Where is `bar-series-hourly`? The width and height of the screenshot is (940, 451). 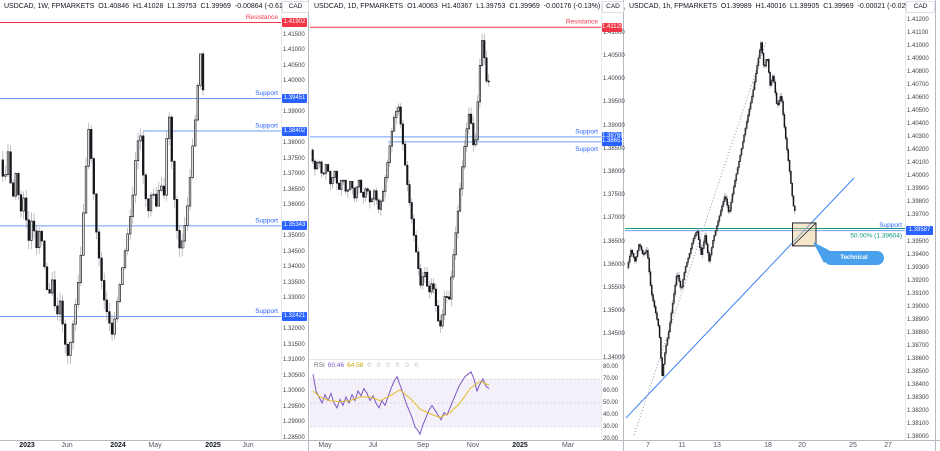 bar-series-hourly is located at coordinates (711, 210).